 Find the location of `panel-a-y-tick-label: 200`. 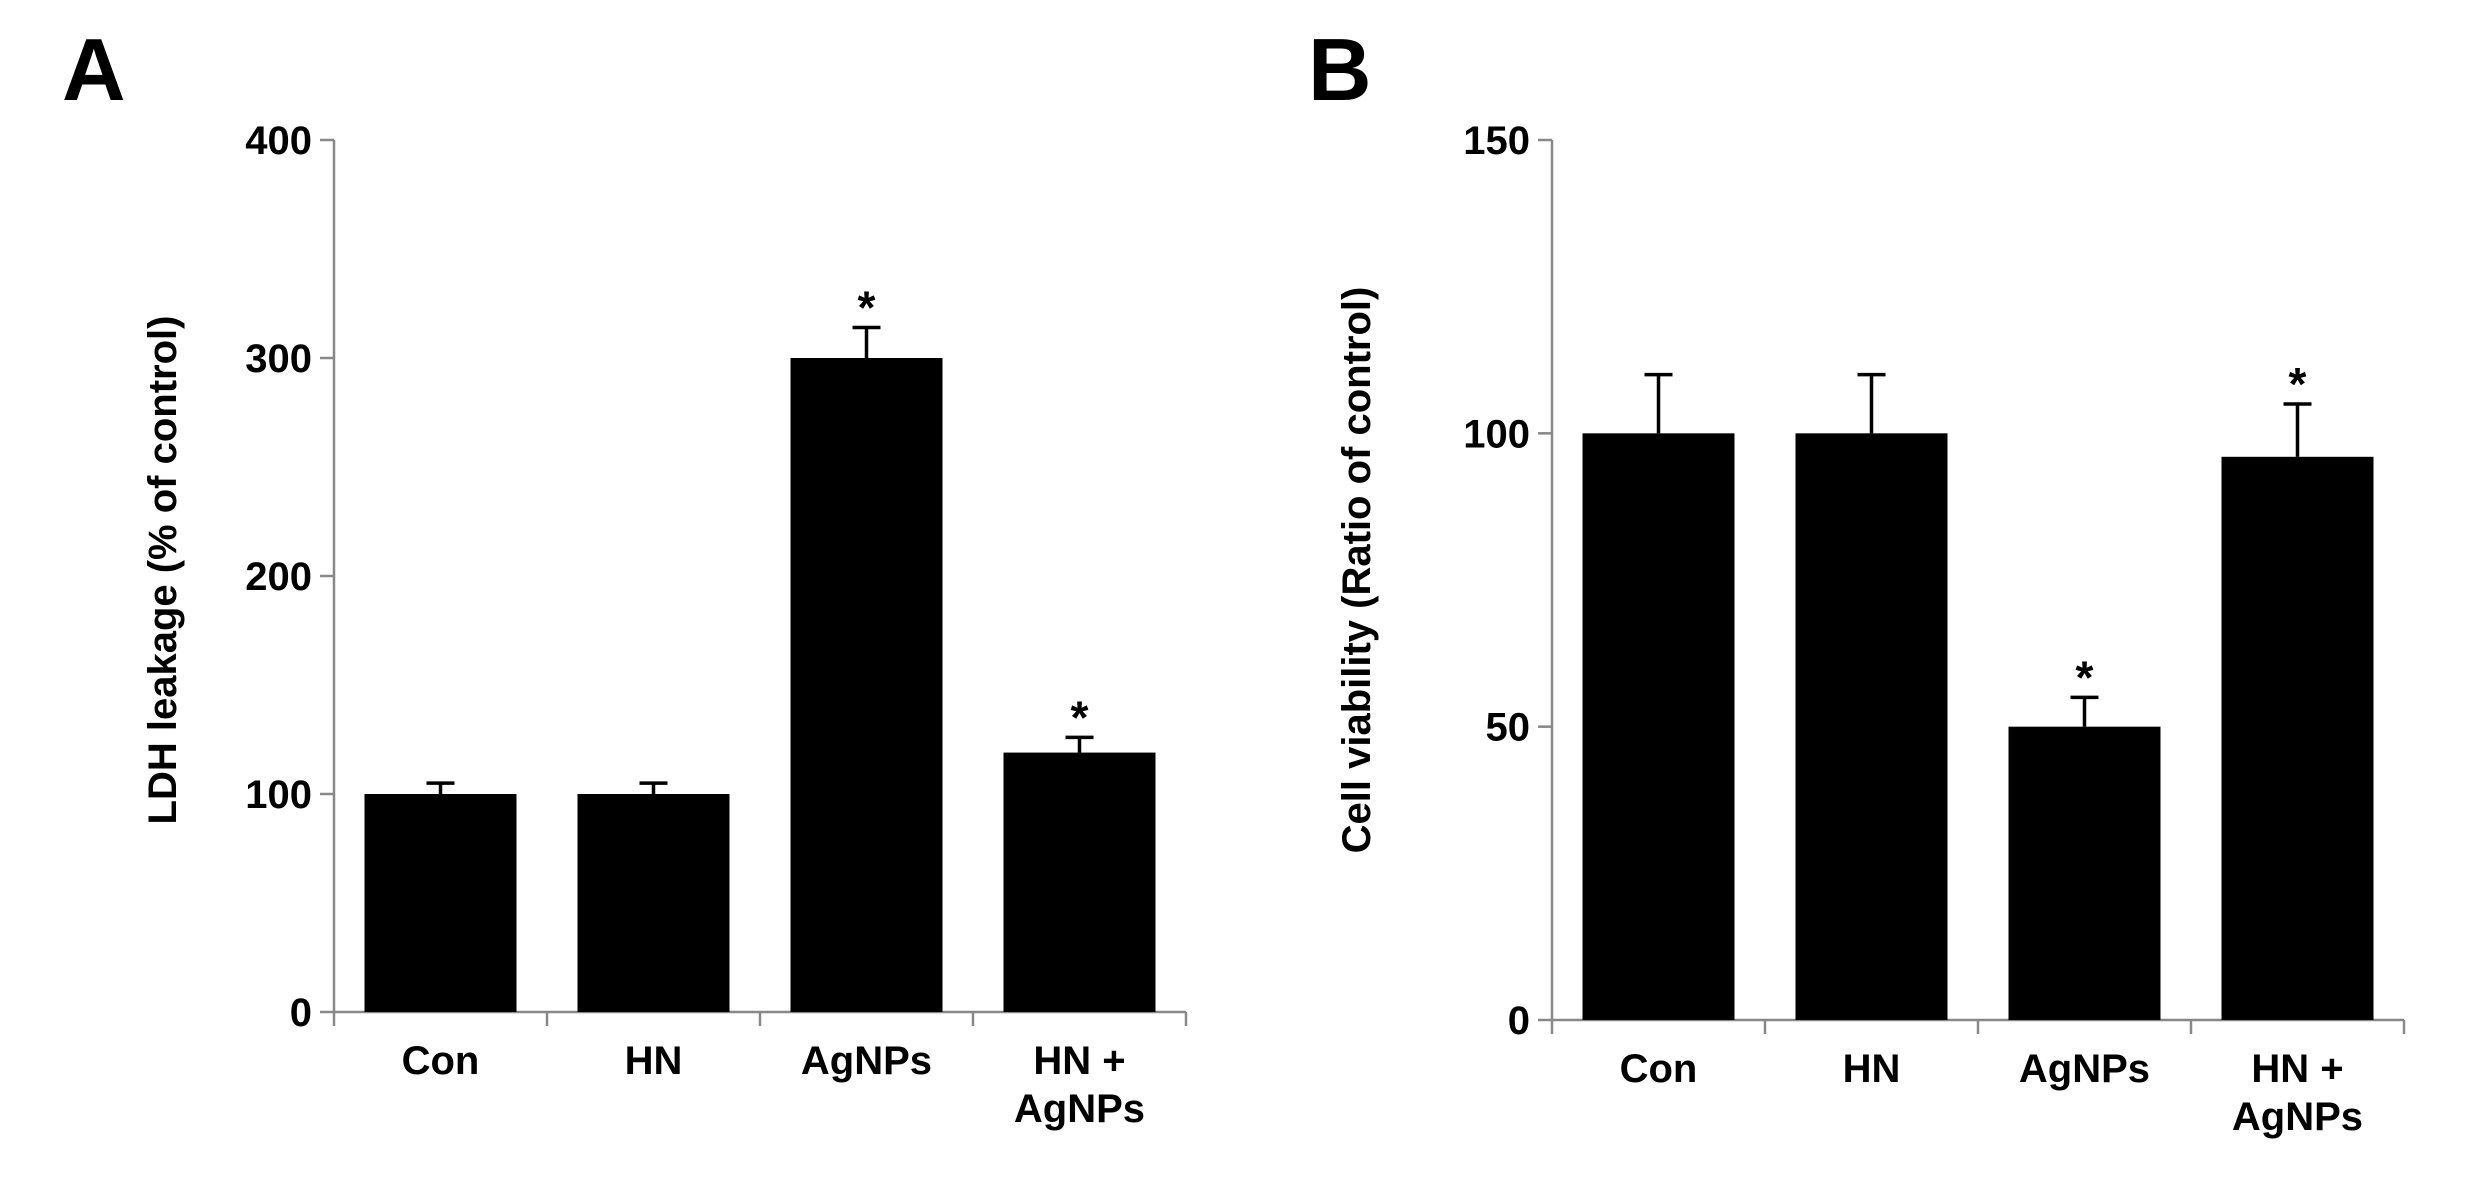

panel-a-y-tick-label: 200 is located at coordinates (278, 577).